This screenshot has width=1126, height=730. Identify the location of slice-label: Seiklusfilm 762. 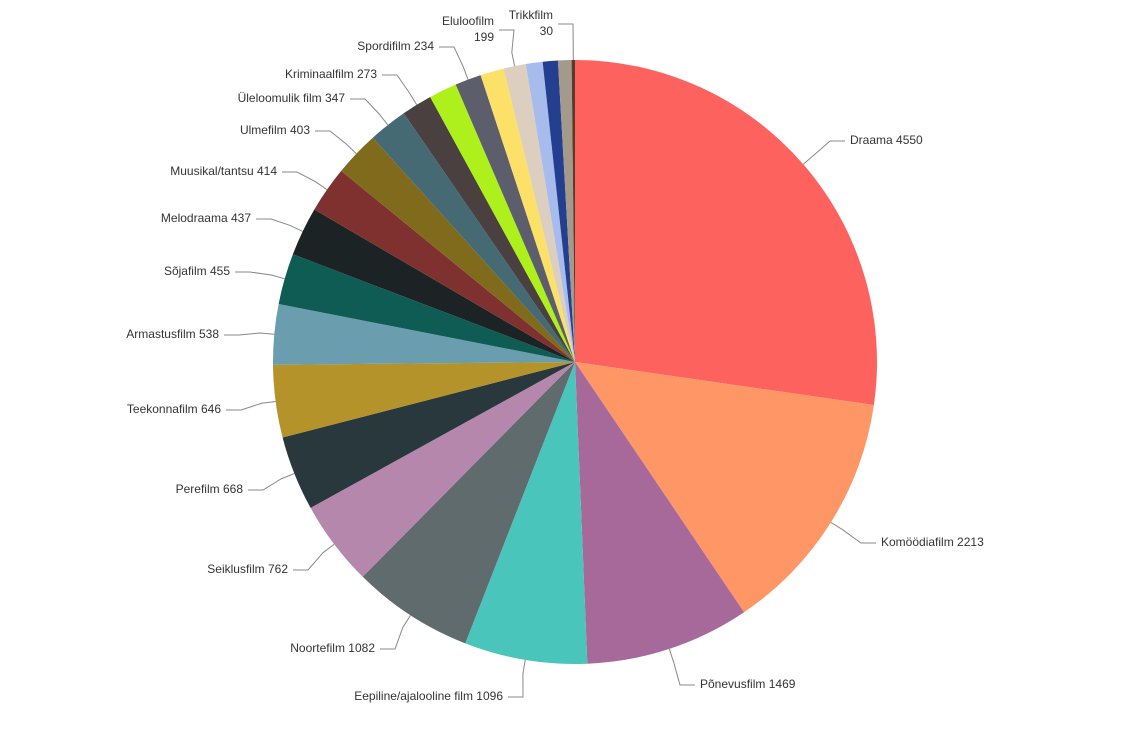
(247, 569).